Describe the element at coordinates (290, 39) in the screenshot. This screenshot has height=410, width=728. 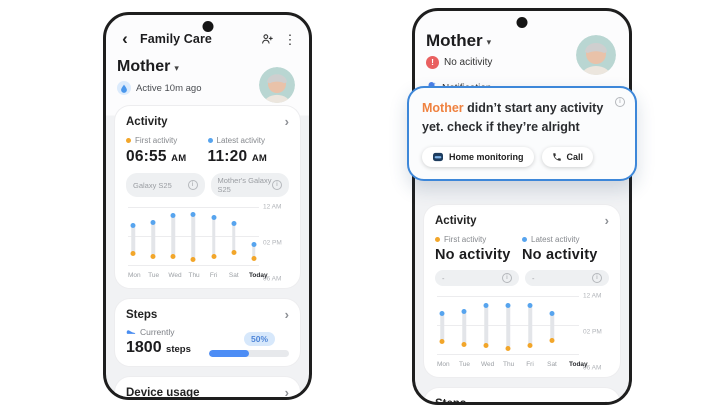
I see `more-options-icon: ⋮` at that location.